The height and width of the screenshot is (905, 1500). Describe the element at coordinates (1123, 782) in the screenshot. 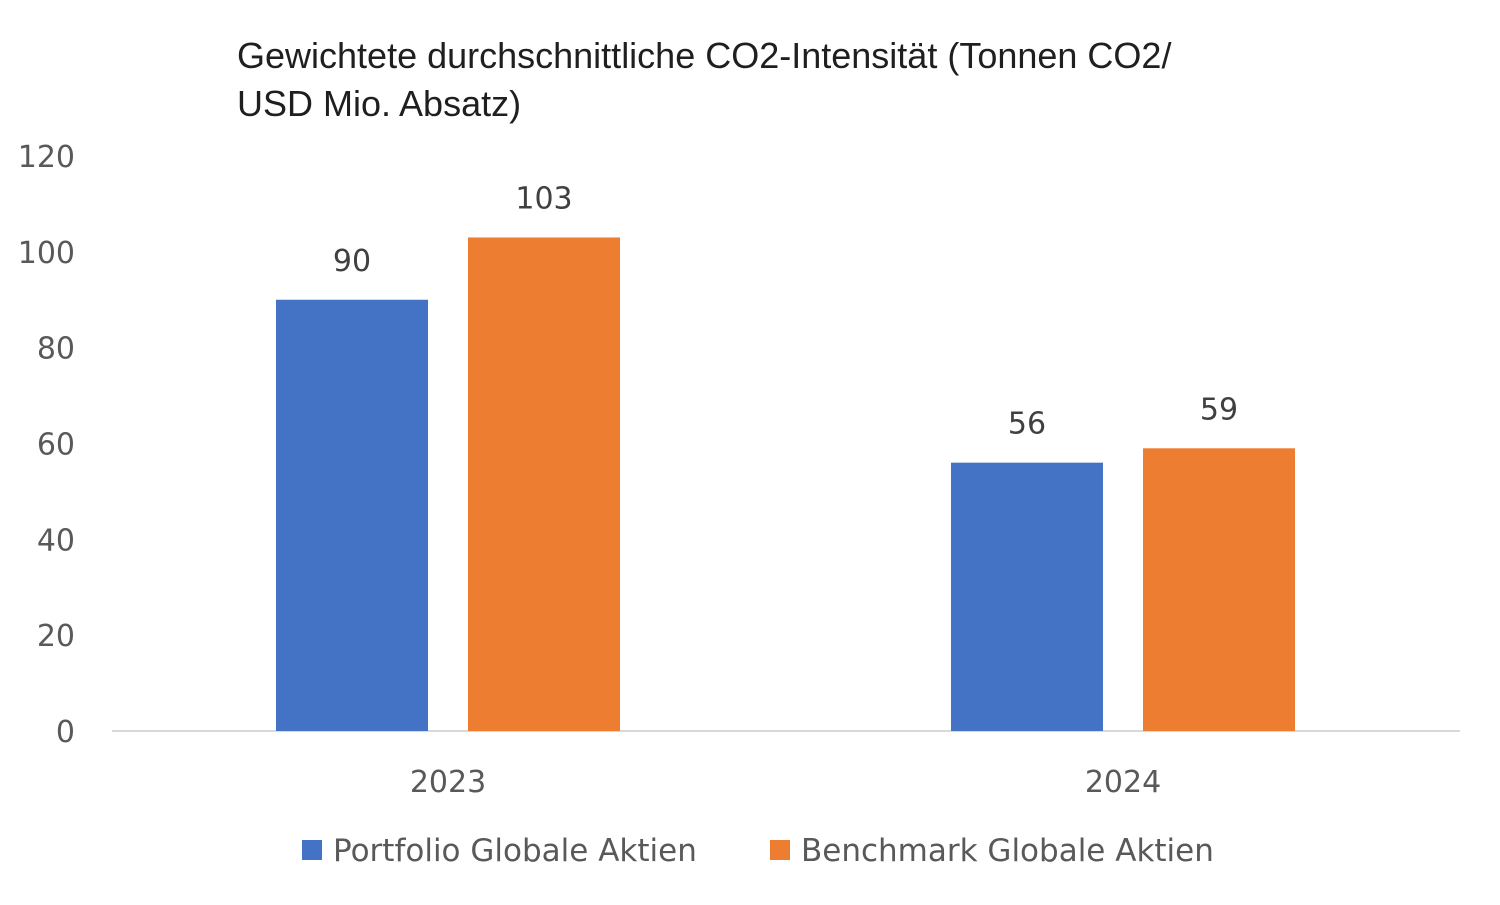

I see `x-tick-label: 2024` at that location.